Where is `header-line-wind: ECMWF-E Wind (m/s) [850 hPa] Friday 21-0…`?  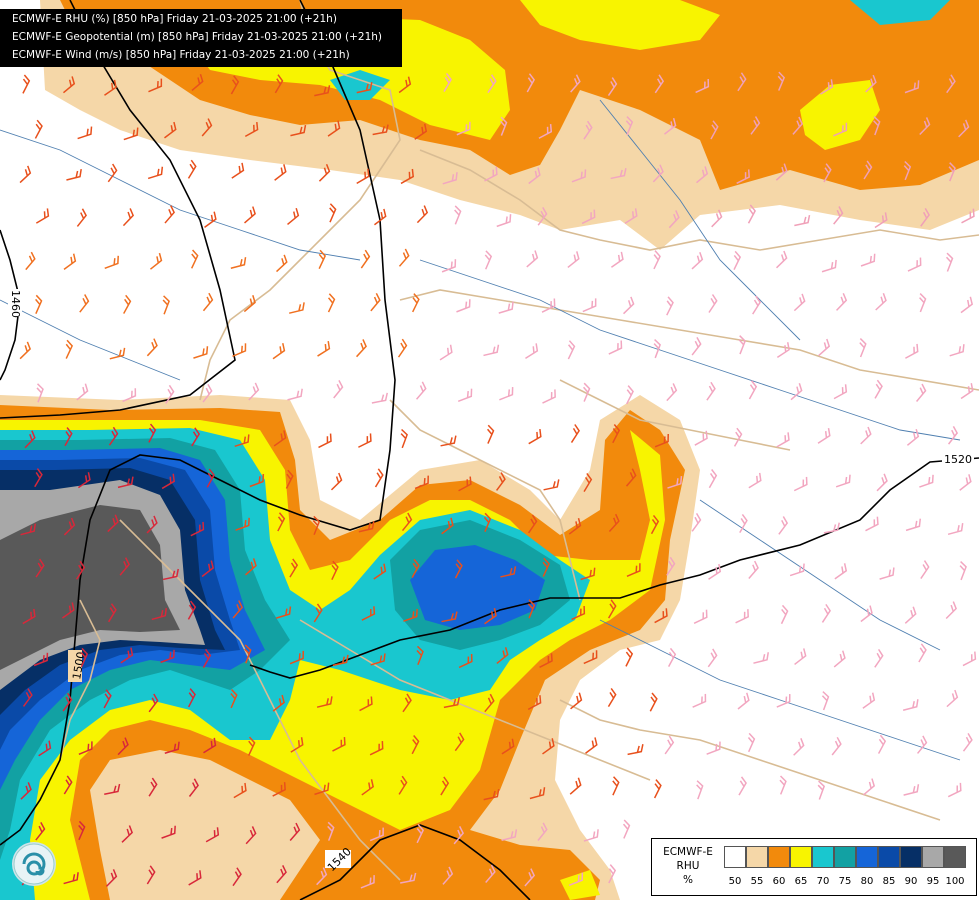
header-line-wind: ECMWF-E Wind (m/s) [850 hPa] Friday 21-0… is located at coordinates (181, 55).